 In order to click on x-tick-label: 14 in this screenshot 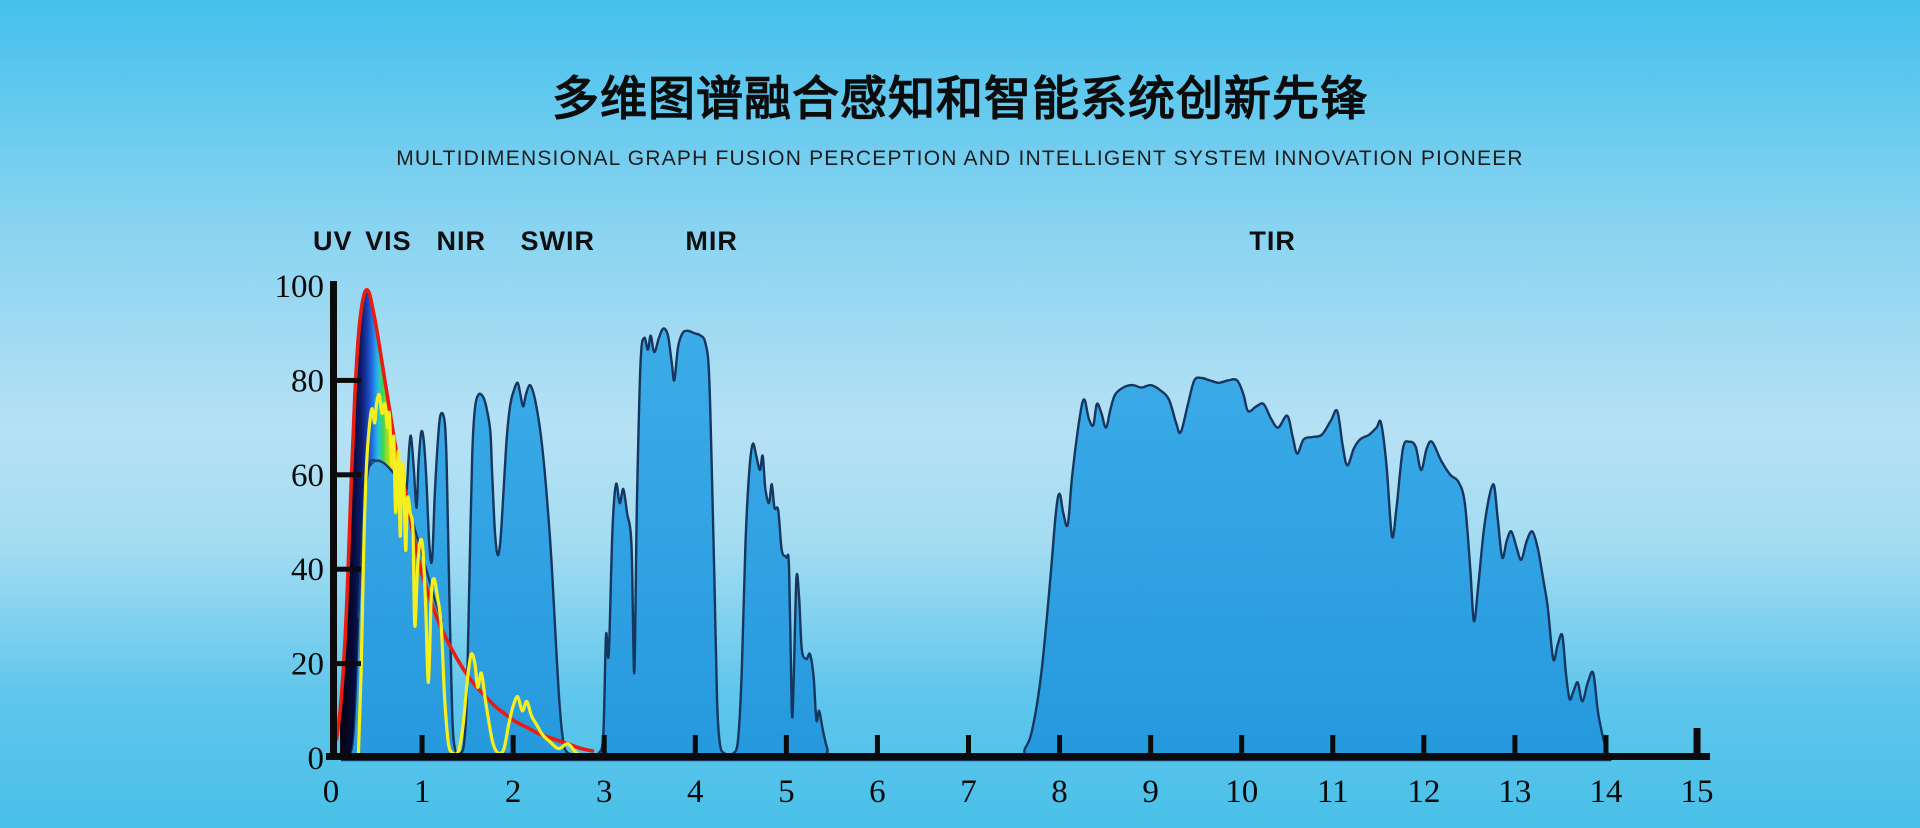, I will do `click(1605, 792)`.